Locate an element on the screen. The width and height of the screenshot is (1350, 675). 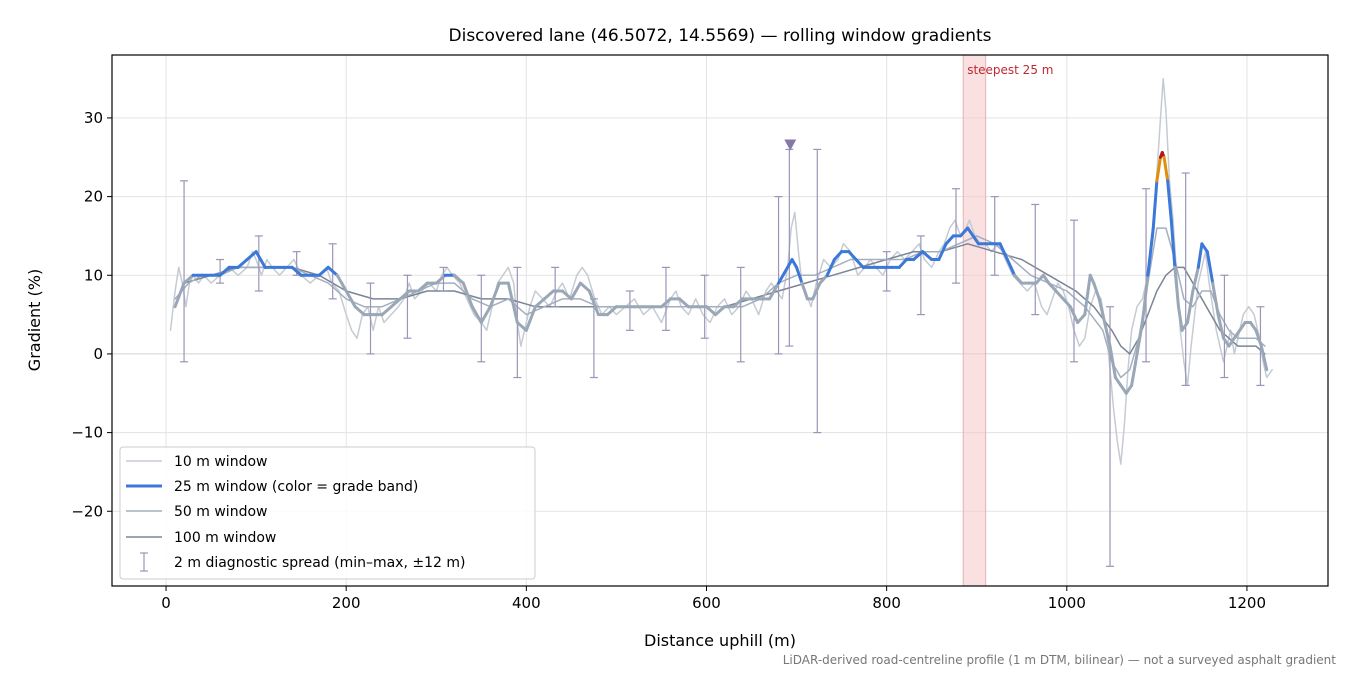
x-tick-label-1: 200 is located at coordinates (346, 603).